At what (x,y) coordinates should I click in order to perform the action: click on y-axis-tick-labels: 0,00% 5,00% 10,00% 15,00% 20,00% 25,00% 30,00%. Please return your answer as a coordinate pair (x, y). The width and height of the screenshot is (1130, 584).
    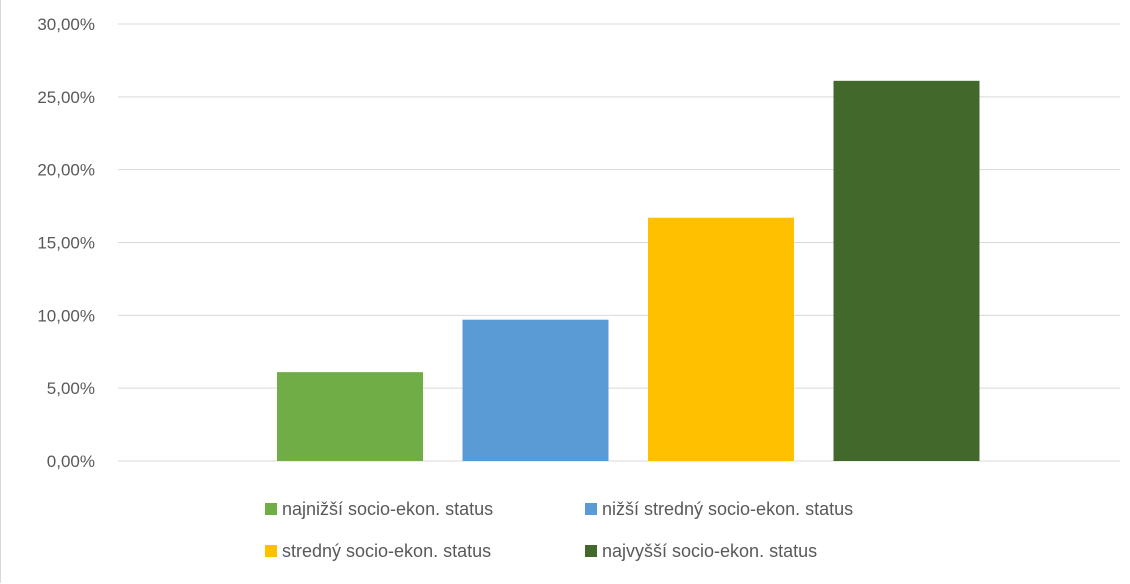
    Looking at the image, I should click on (66, 243).